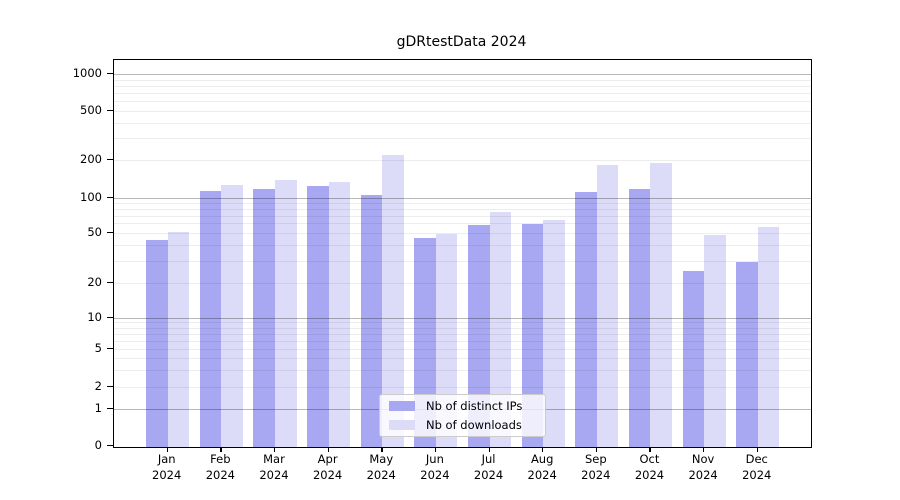  I want to click on legend-swatch-downloads, so click(402, 425).